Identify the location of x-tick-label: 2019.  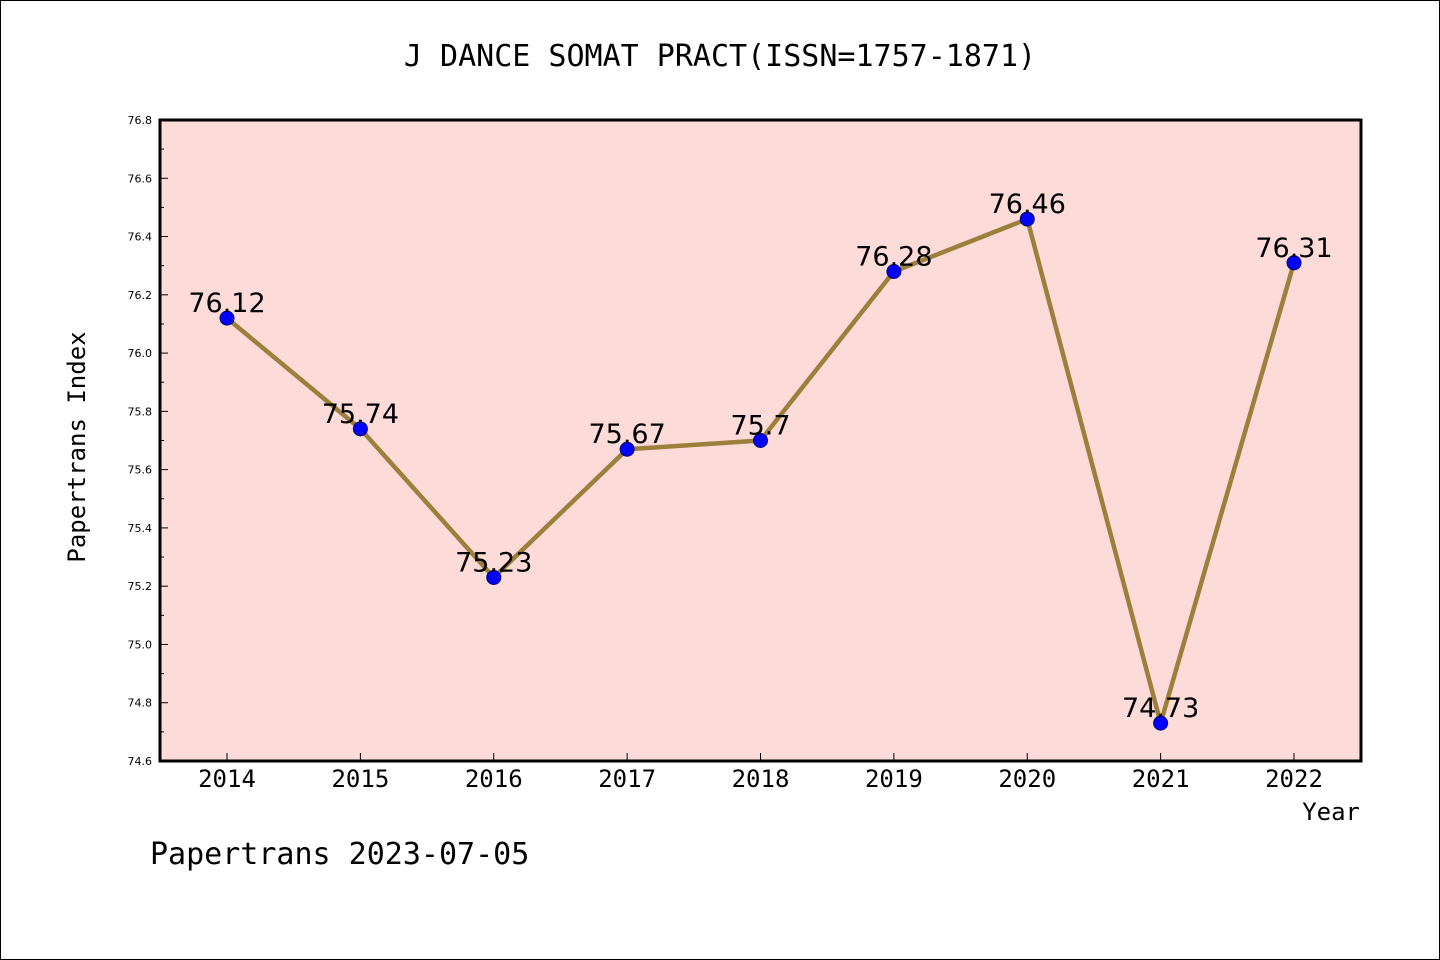
(894, 779).